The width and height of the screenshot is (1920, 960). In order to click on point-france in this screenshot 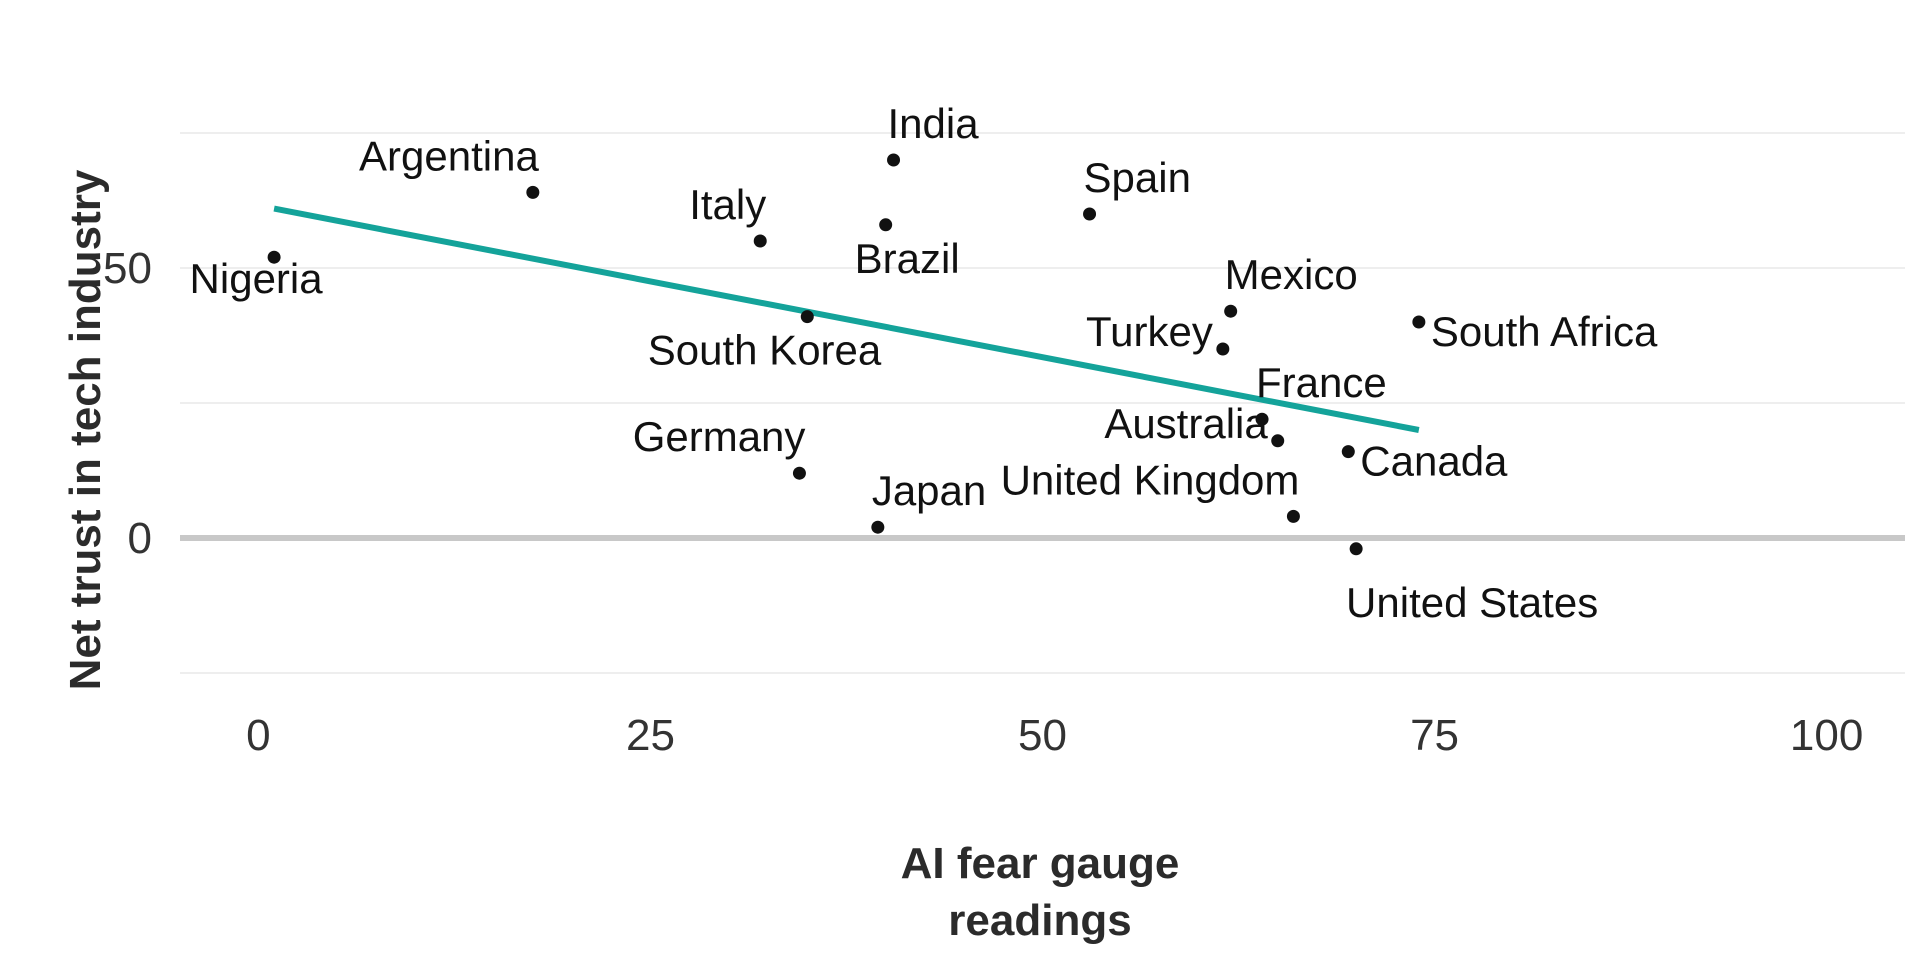, I will do `click(1262, 419)`.